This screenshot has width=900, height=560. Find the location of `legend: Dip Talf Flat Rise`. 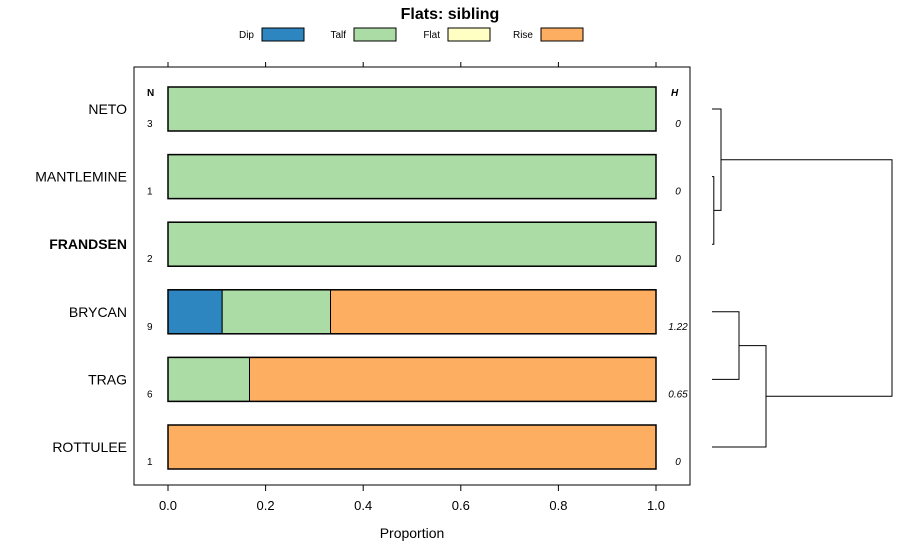

legend: Dip Talf Flat Rise is located at coordinates (411, 34).